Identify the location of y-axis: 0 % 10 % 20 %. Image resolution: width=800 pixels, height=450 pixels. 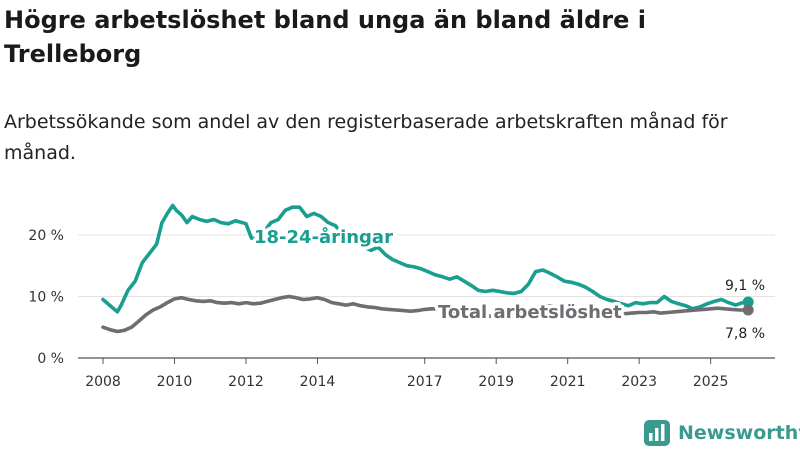
(46, 297).